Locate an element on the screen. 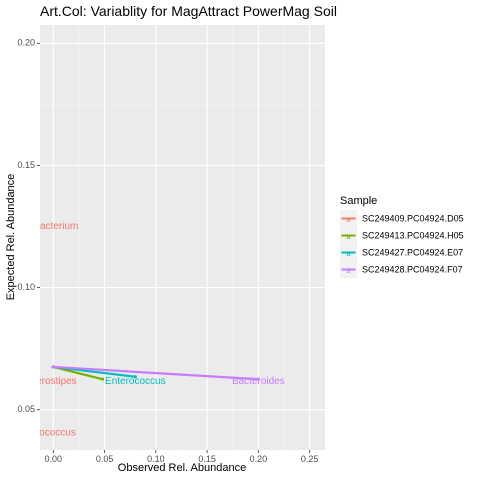 This screenshot has height=480, width=480. legend-label: SC249427.PC04924.E07 is located at coordinates (412, 252).